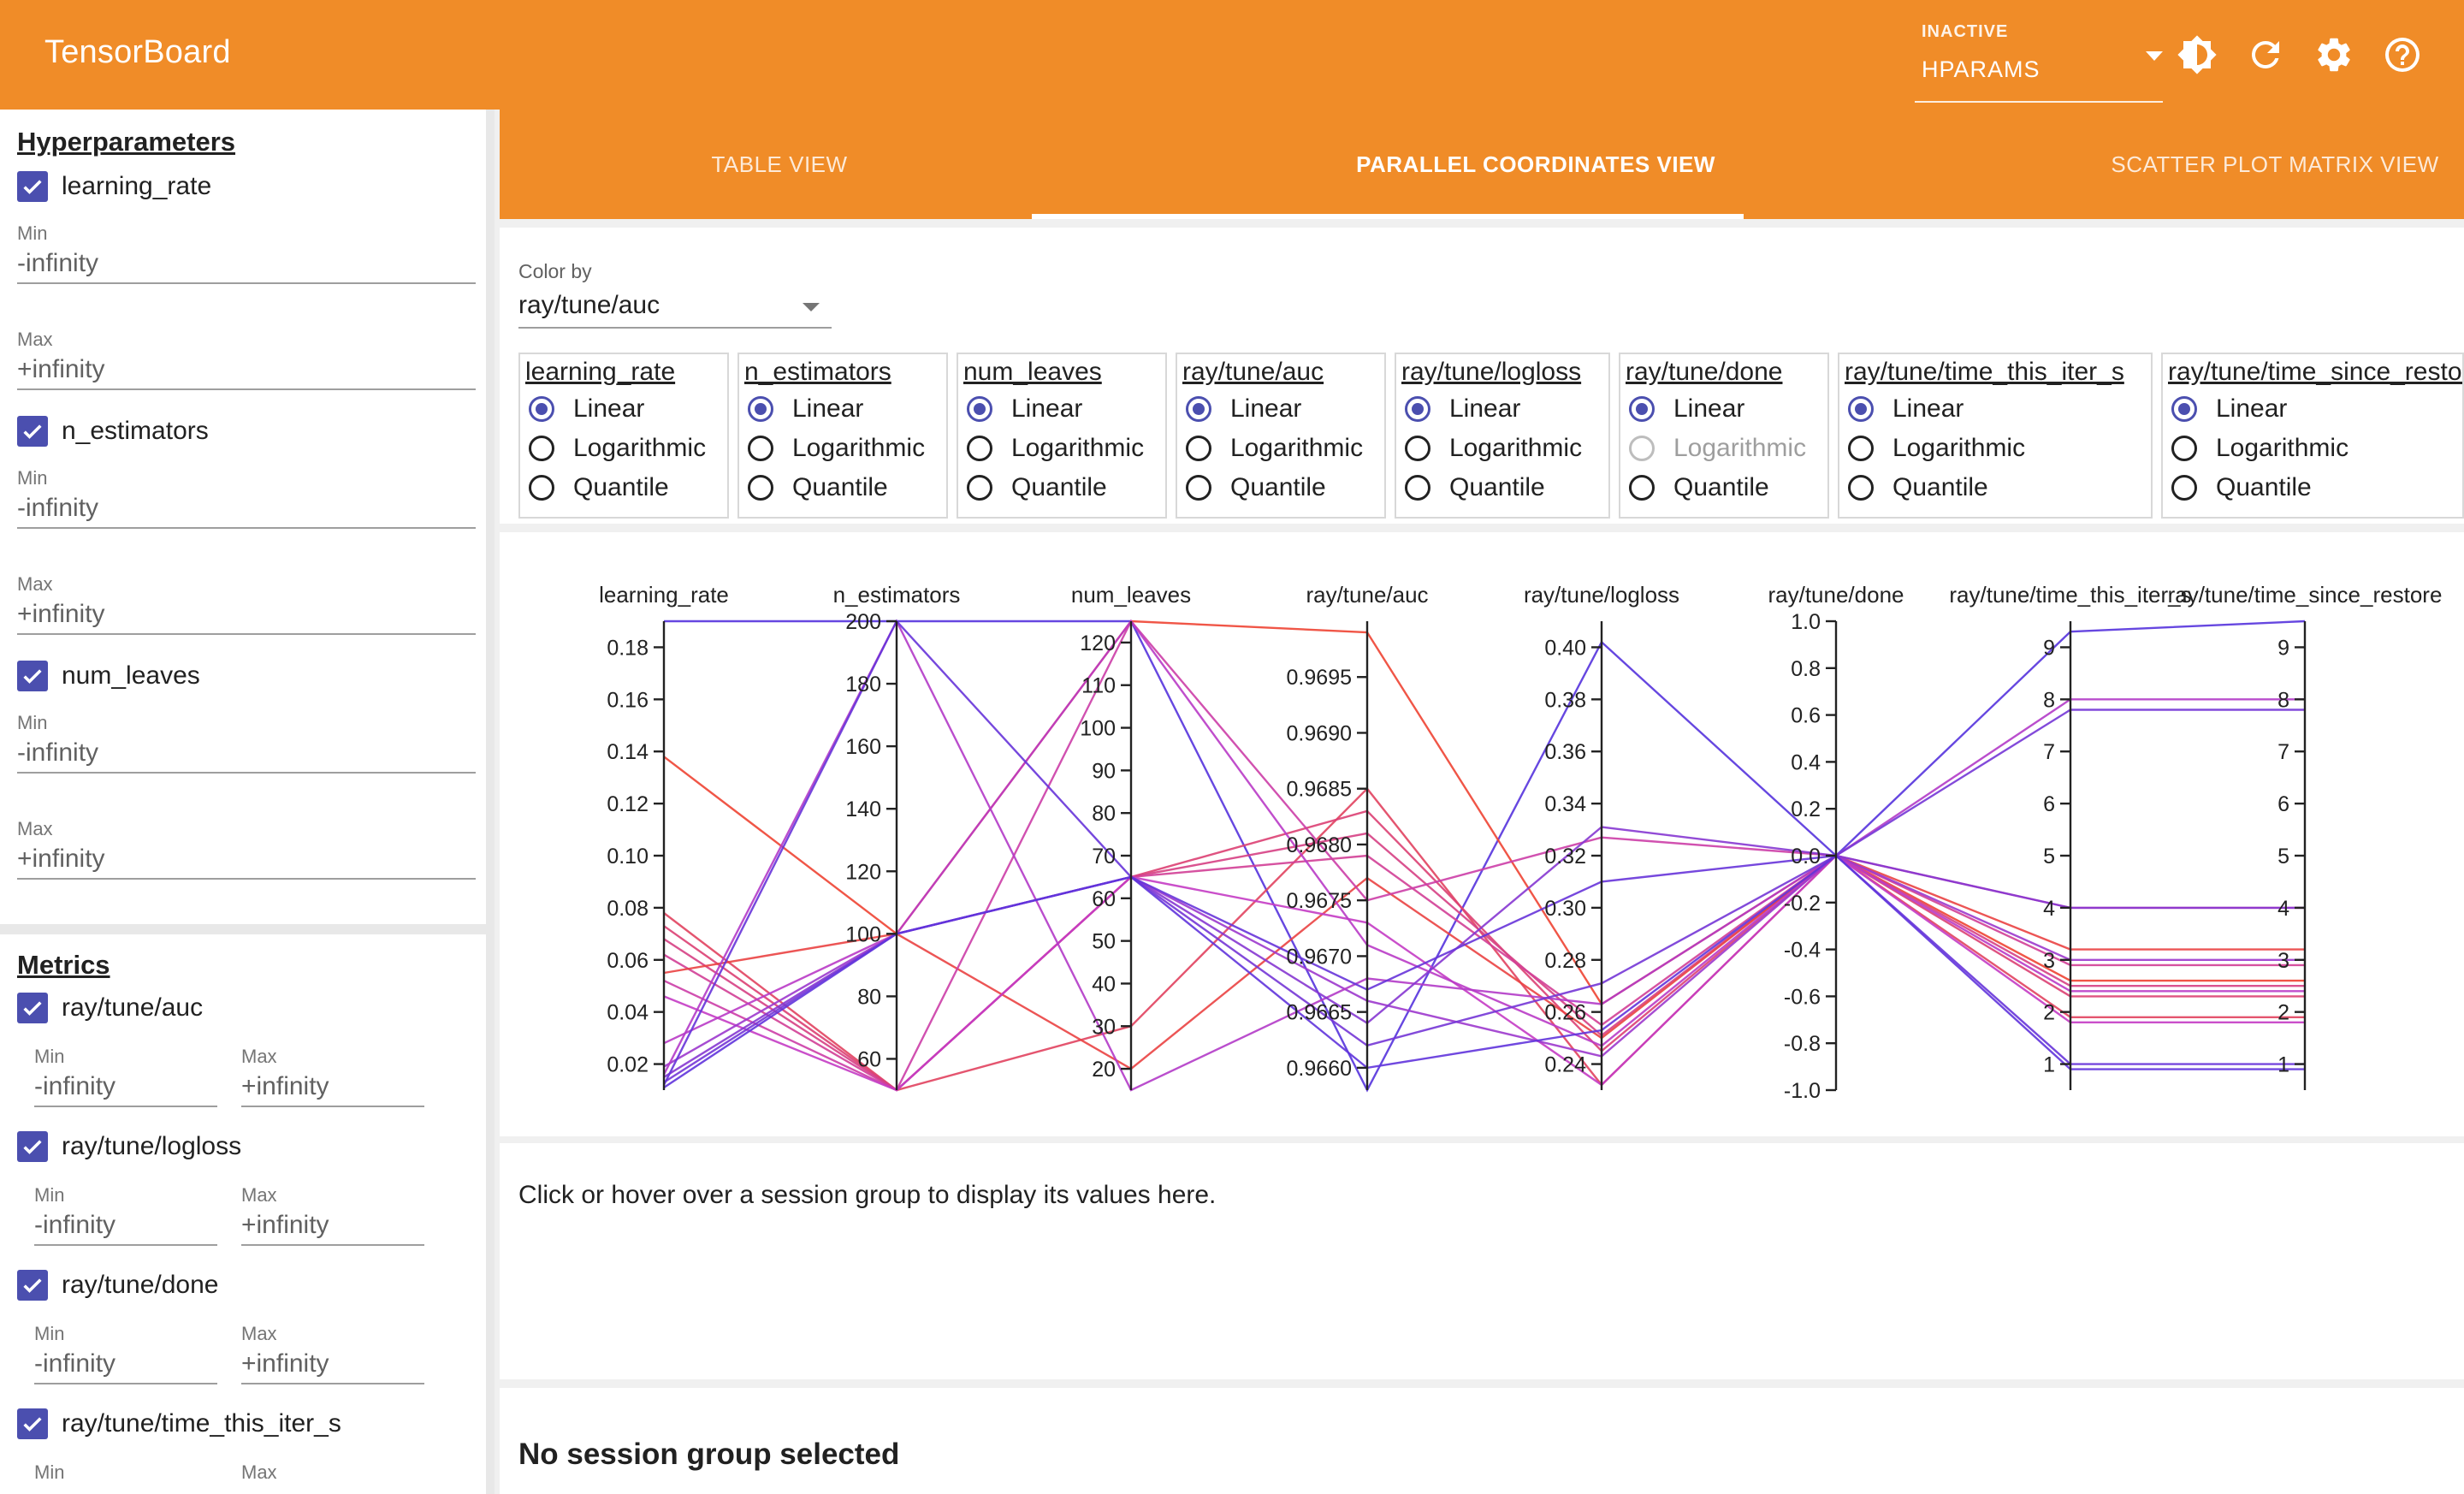  Describe the element at coordinates (113, 431) in the screenshot. I see `hparam-n-estimators-toggle: n_estimators` at that location.